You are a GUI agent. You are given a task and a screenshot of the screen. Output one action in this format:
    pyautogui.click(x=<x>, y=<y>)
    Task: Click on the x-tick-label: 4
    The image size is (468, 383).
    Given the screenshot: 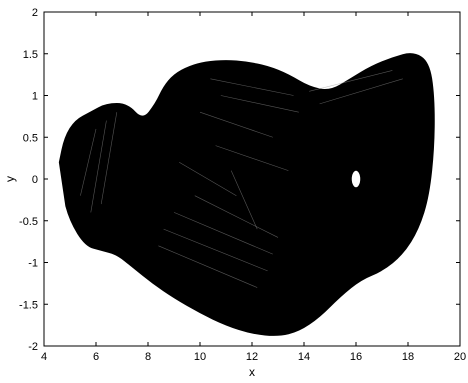 What is the action you would take?
    pyautogui.click(x=44, y=357)
    